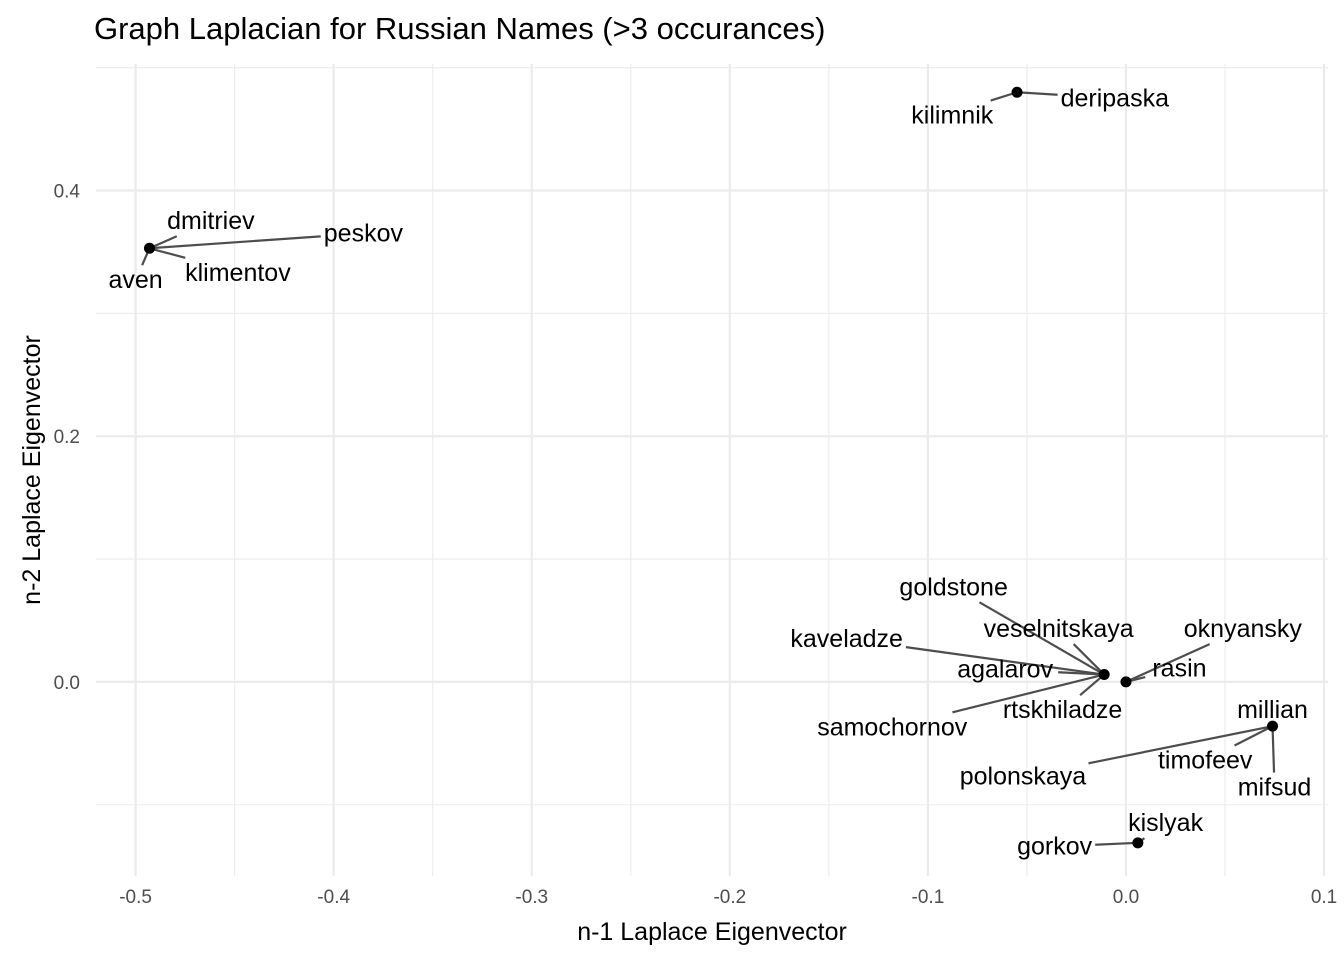 The height and width of the screenshot is (960, 1344). I want to click on leader-line-deripaska, so click(1037, 93).